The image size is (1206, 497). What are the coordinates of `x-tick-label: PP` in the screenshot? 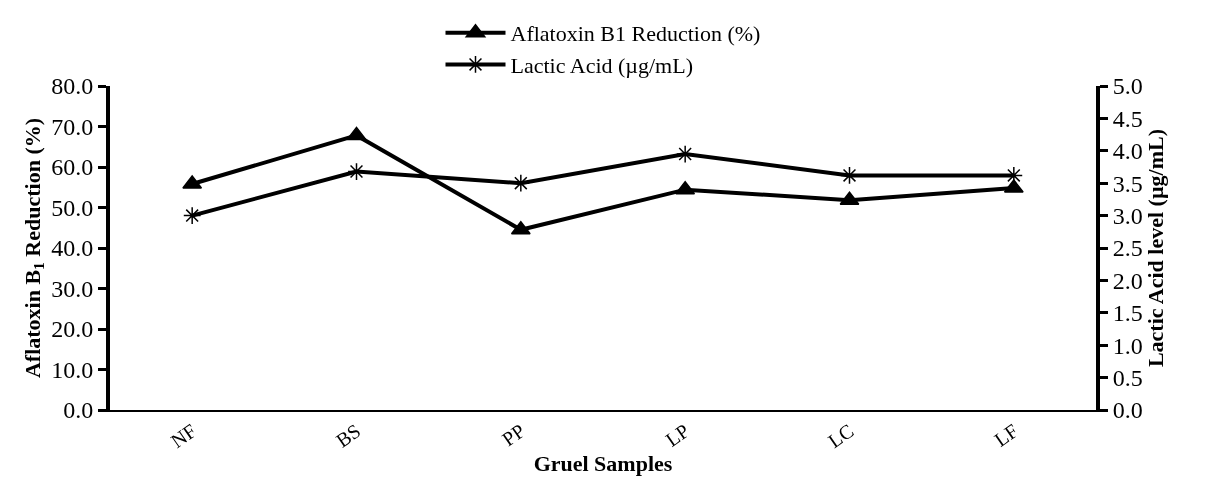 It's located at (513, 435).